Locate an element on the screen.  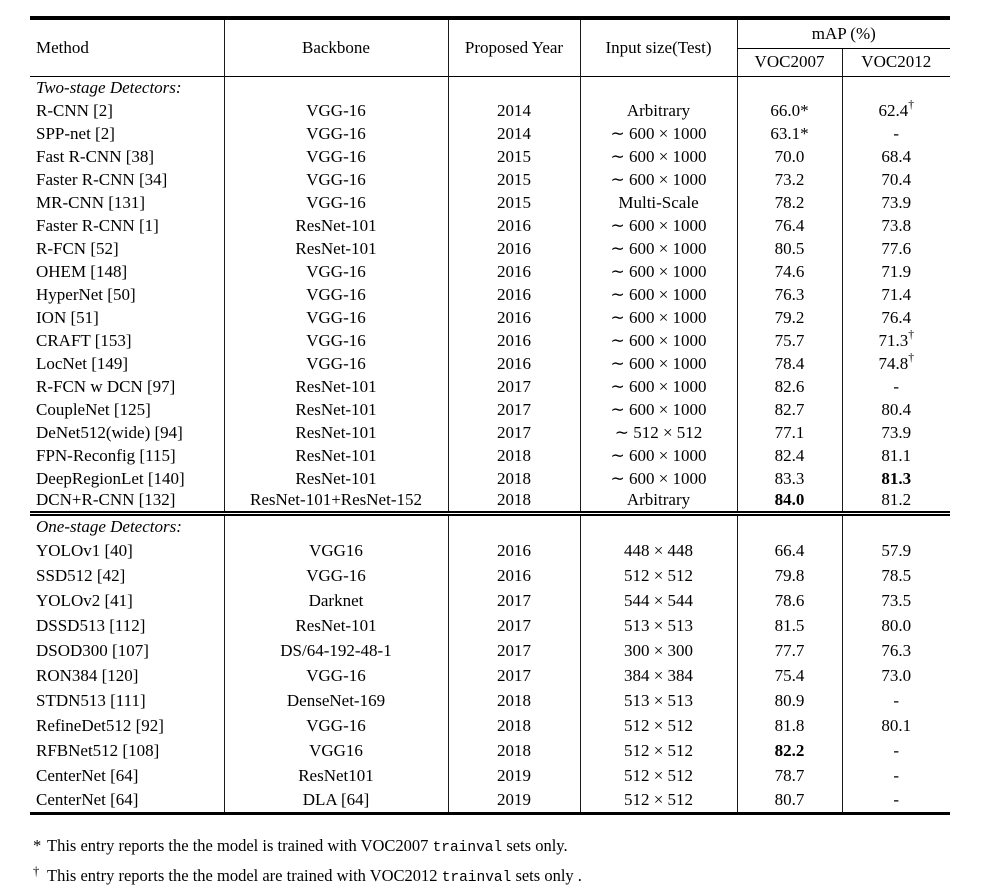
cell-voc2012: 73.5 is located at coordinates (895, 600).